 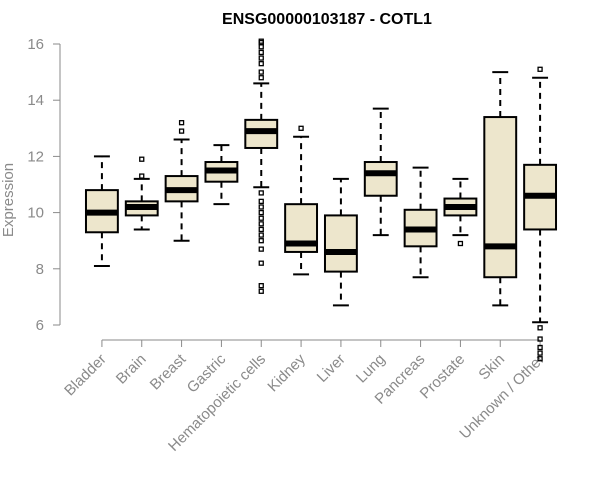 What do you see at coordinates (35, 156) in the screenshot?
I see `y-tick-label: 12` at bounding box center [35, 156].